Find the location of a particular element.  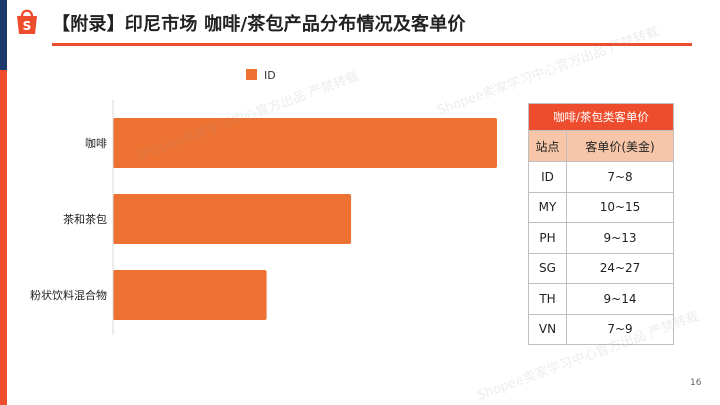

table-row: VN 7~9 is located at coordinates (601, 329).